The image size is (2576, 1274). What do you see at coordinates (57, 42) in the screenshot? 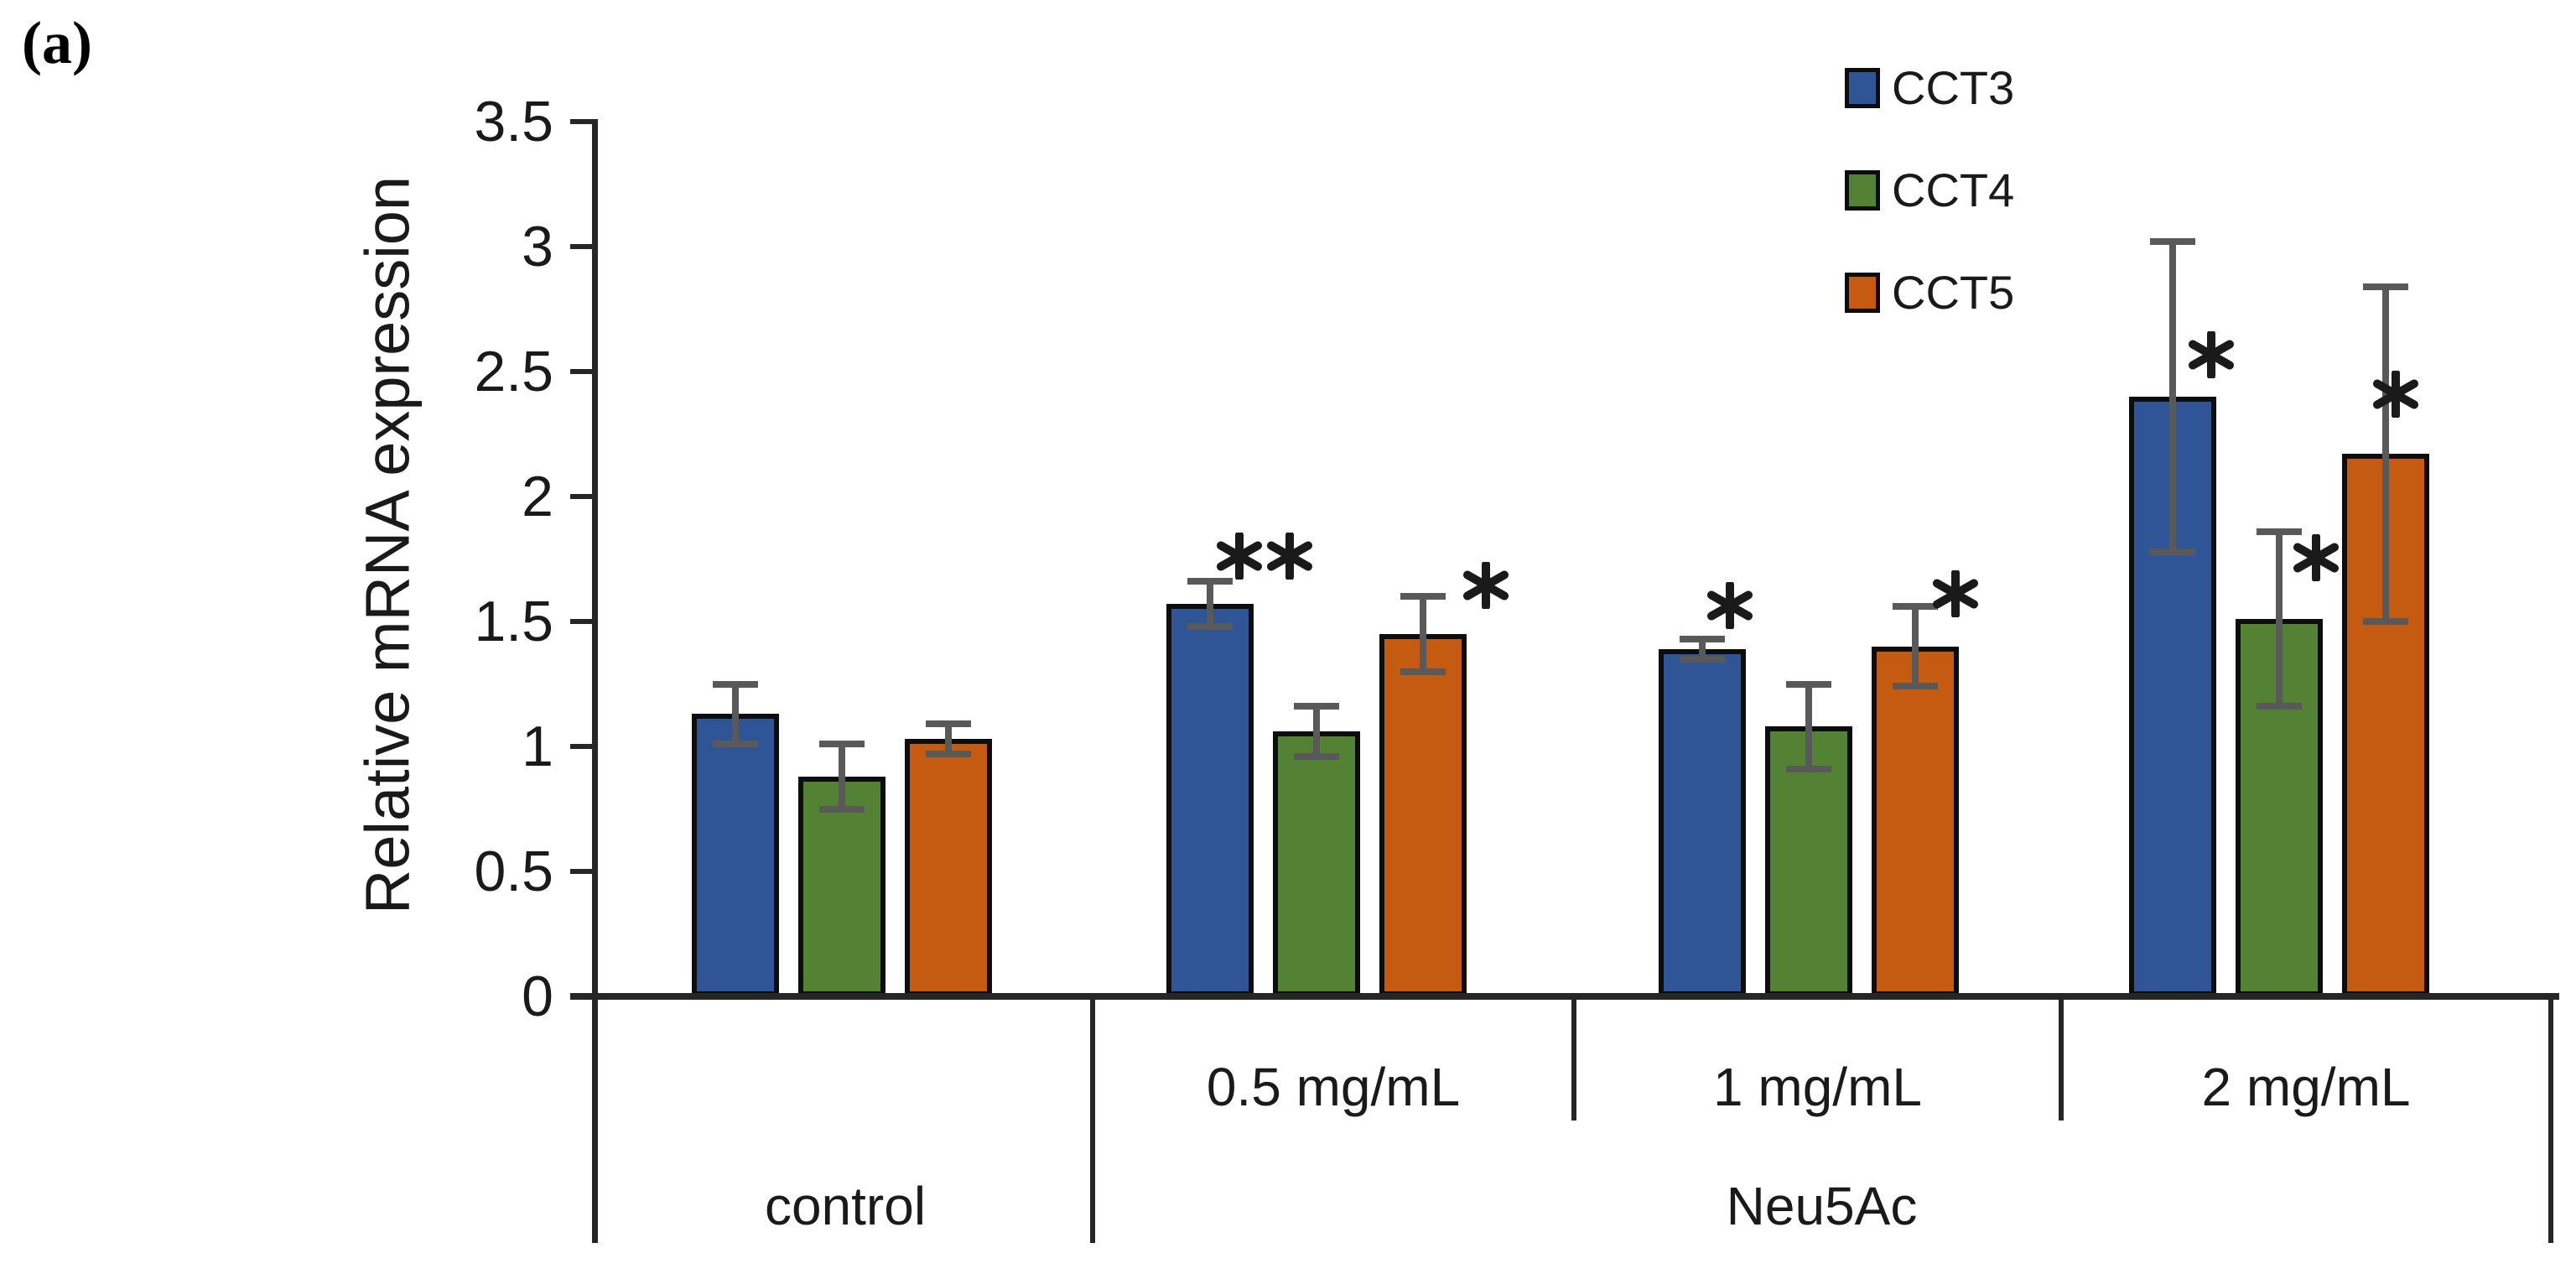
I see `panel-label: (a)` at bounding box center [57, 42].